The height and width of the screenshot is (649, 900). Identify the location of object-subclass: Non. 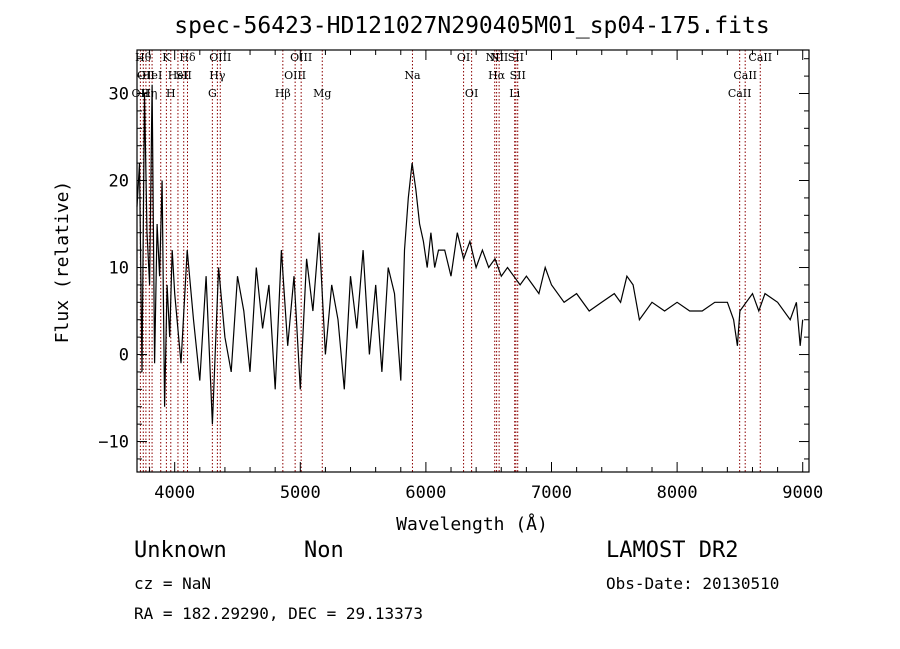
(324, 550).